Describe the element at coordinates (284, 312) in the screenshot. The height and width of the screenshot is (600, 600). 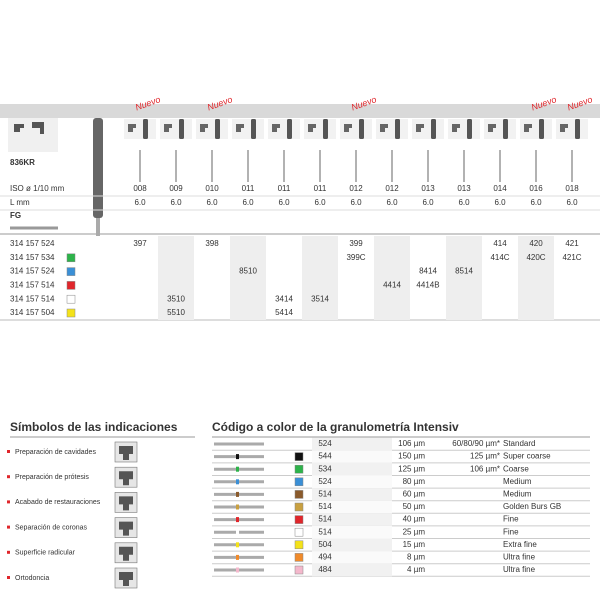
I see `article-number: 5414` at that location.